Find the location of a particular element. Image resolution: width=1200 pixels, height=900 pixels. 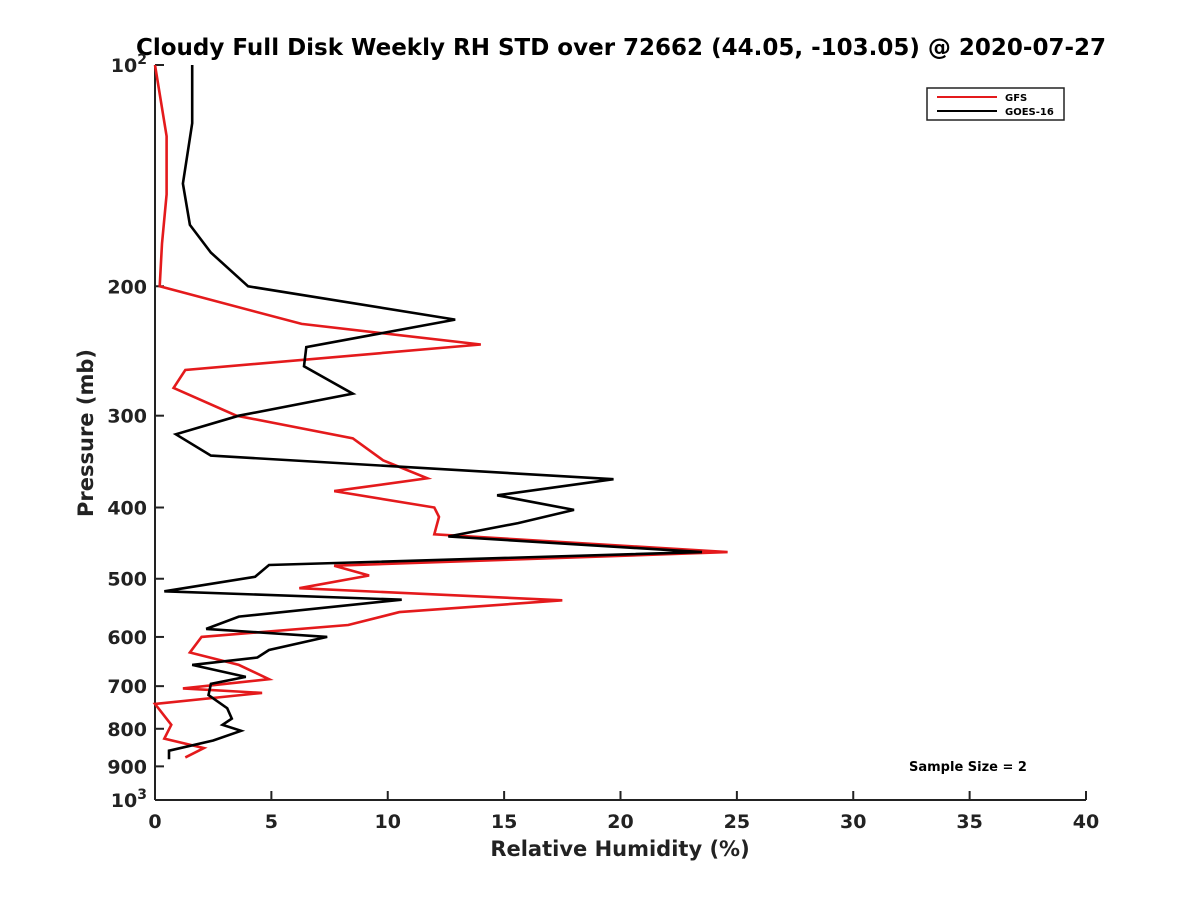

sample-size-annotation: Sample Size = 2 is located at coordinates (968, 767).